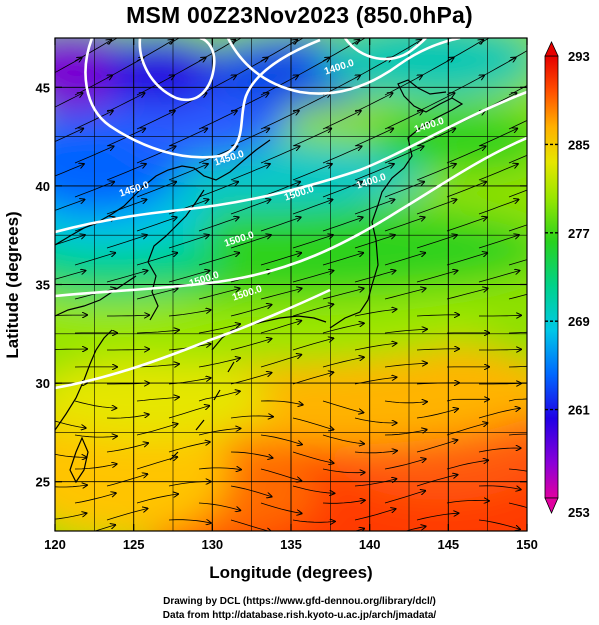 This screenshot has width=599, height=625. Describe the element at coordinates (527, 544) in the screenshot. I see `x-tick-label: 150` at that location.